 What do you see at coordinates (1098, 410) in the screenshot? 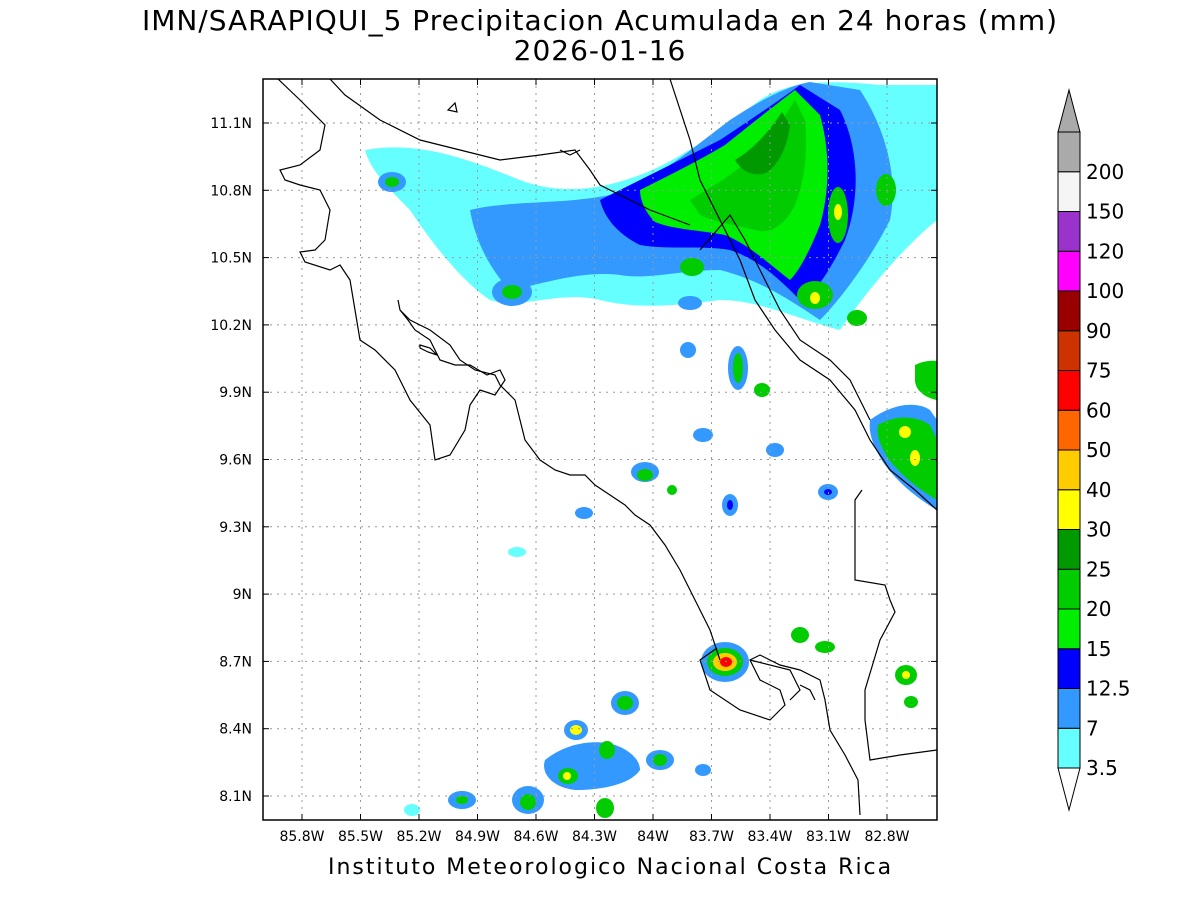
I see `colorbar-label: 60` at bounding box center [1098, 410].